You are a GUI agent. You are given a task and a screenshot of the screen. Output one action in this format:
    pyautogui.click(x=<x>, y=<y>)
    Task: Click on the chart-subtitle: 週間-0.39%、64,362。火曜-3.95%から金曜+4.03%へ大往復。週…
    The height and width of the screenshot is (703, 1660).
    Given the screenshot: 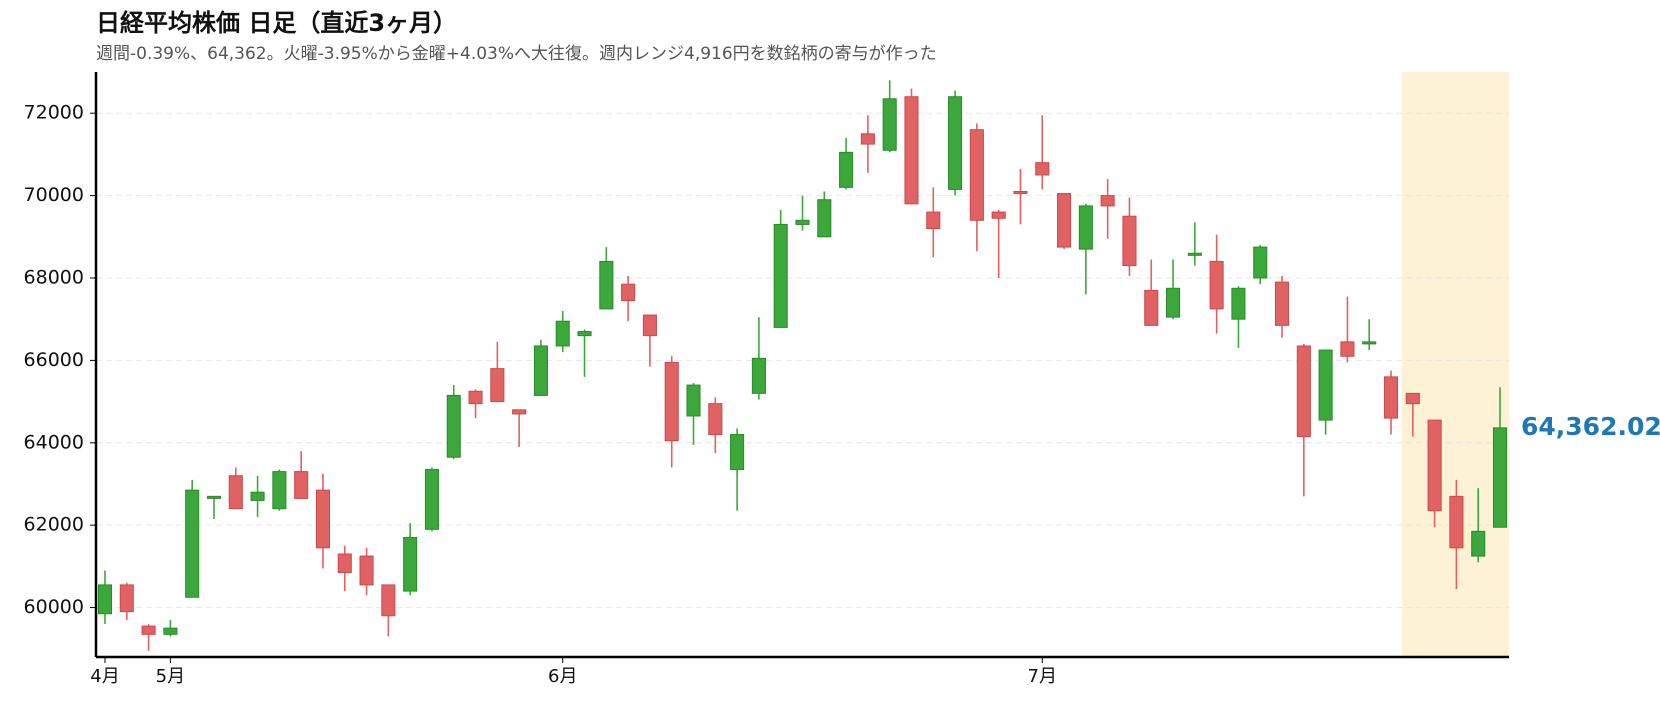 What is the action you would take?
    pyautogui.click(x=516, y=54)
    